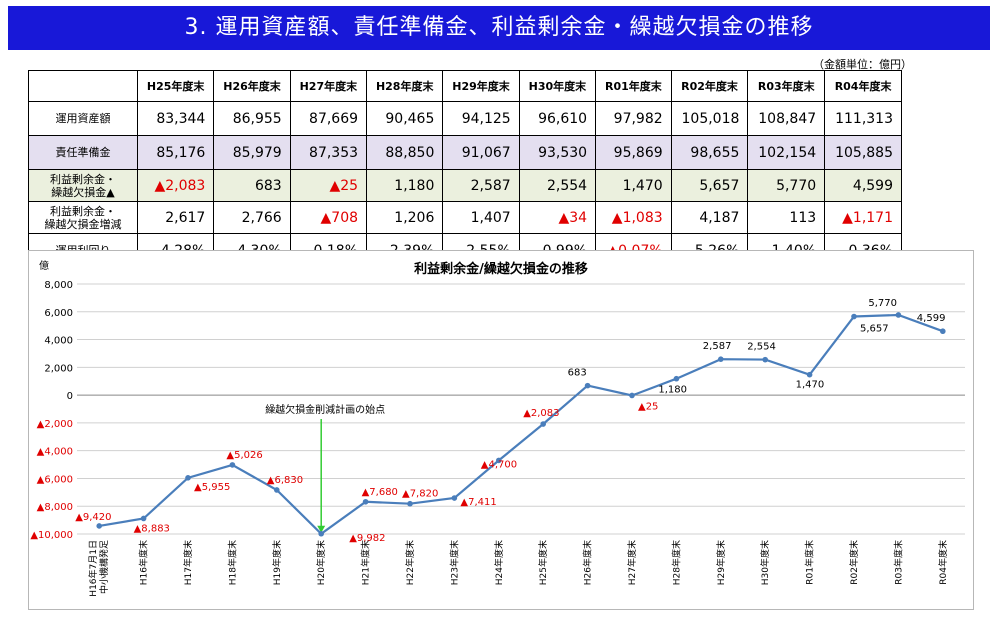 The image size is (1000, 624). I want to click on column-header: R04年度末, so click(863, 86).